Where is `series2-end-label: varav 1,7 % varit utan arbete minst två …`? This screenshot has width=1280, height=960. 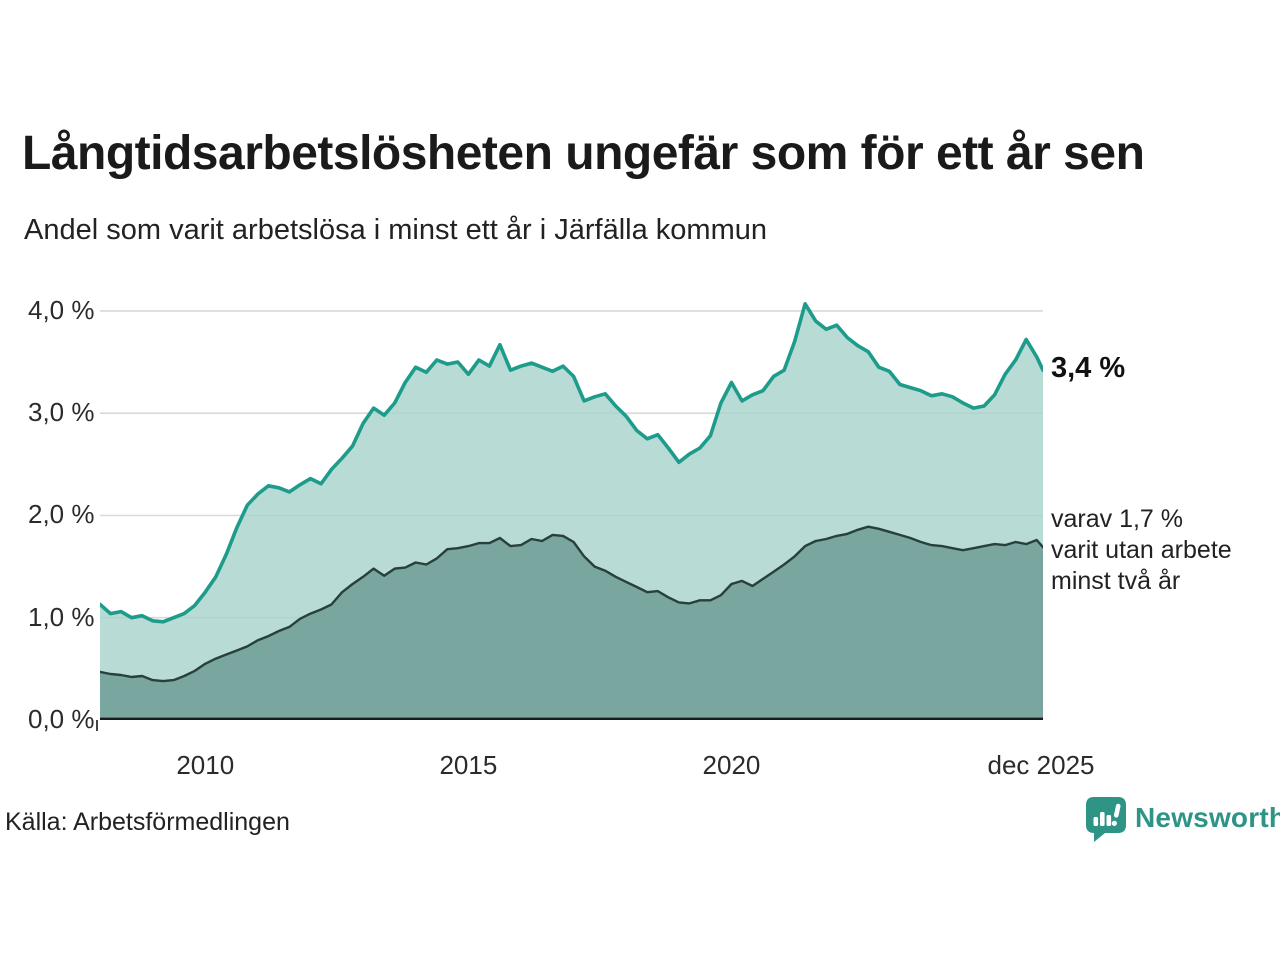
series2-end-label: varav 1,7 % varit utan arbete minst två … is located at coordinates (1141, 550).